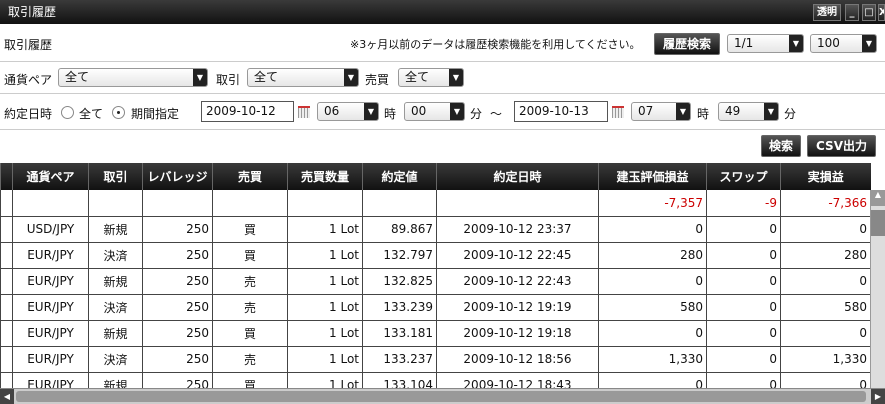 The height and width of the screenshot is (404, 885). What do you see at coordinates (687, 44) in the screenshot?
I see `history-search-button: 履歴検索` at bounding box center [687, 44].